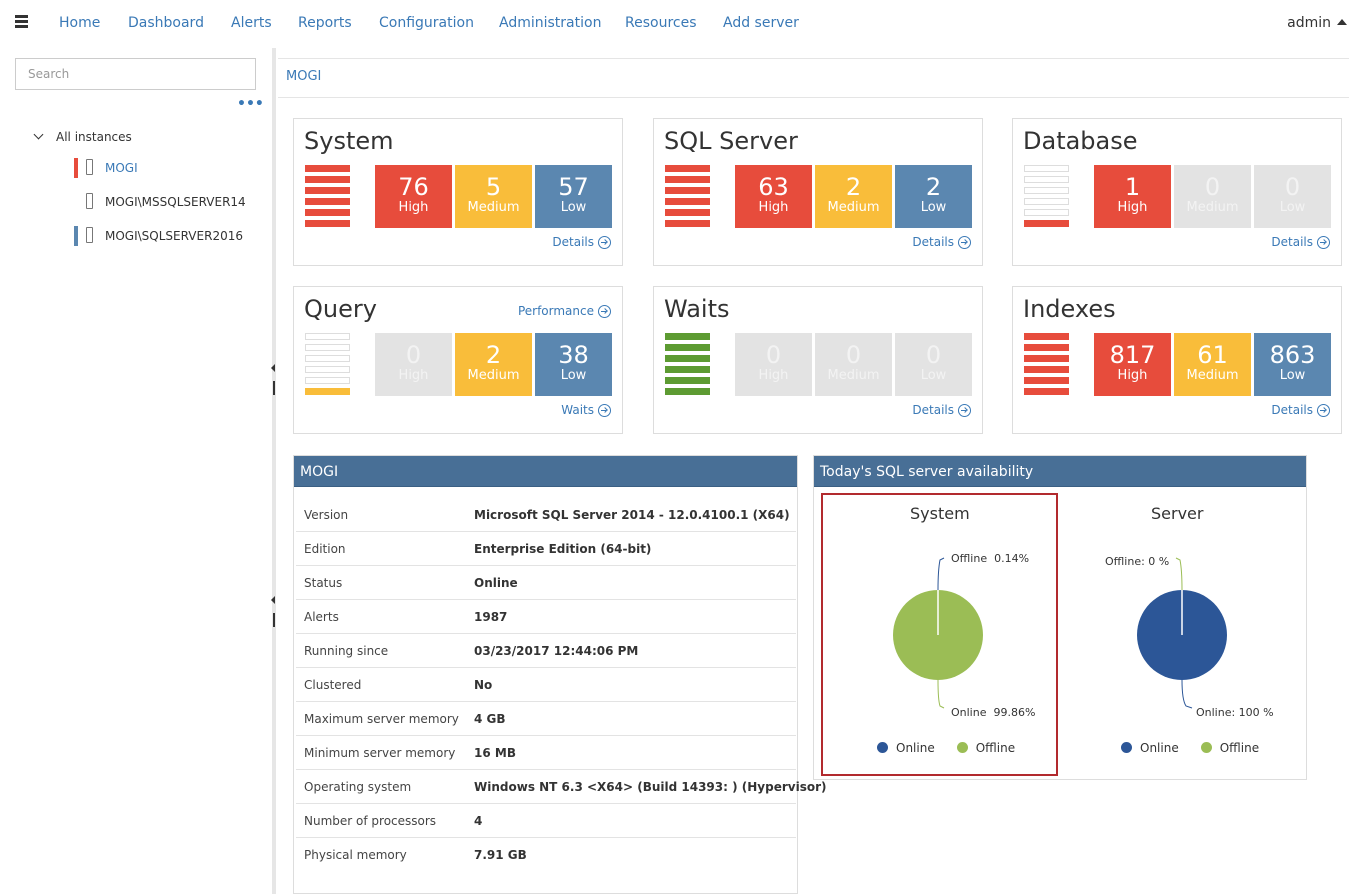  What do you see at coordinates (661, 23) in the screenshot?
I see `nav-resources: Resources` at bounding box center [661, 23].